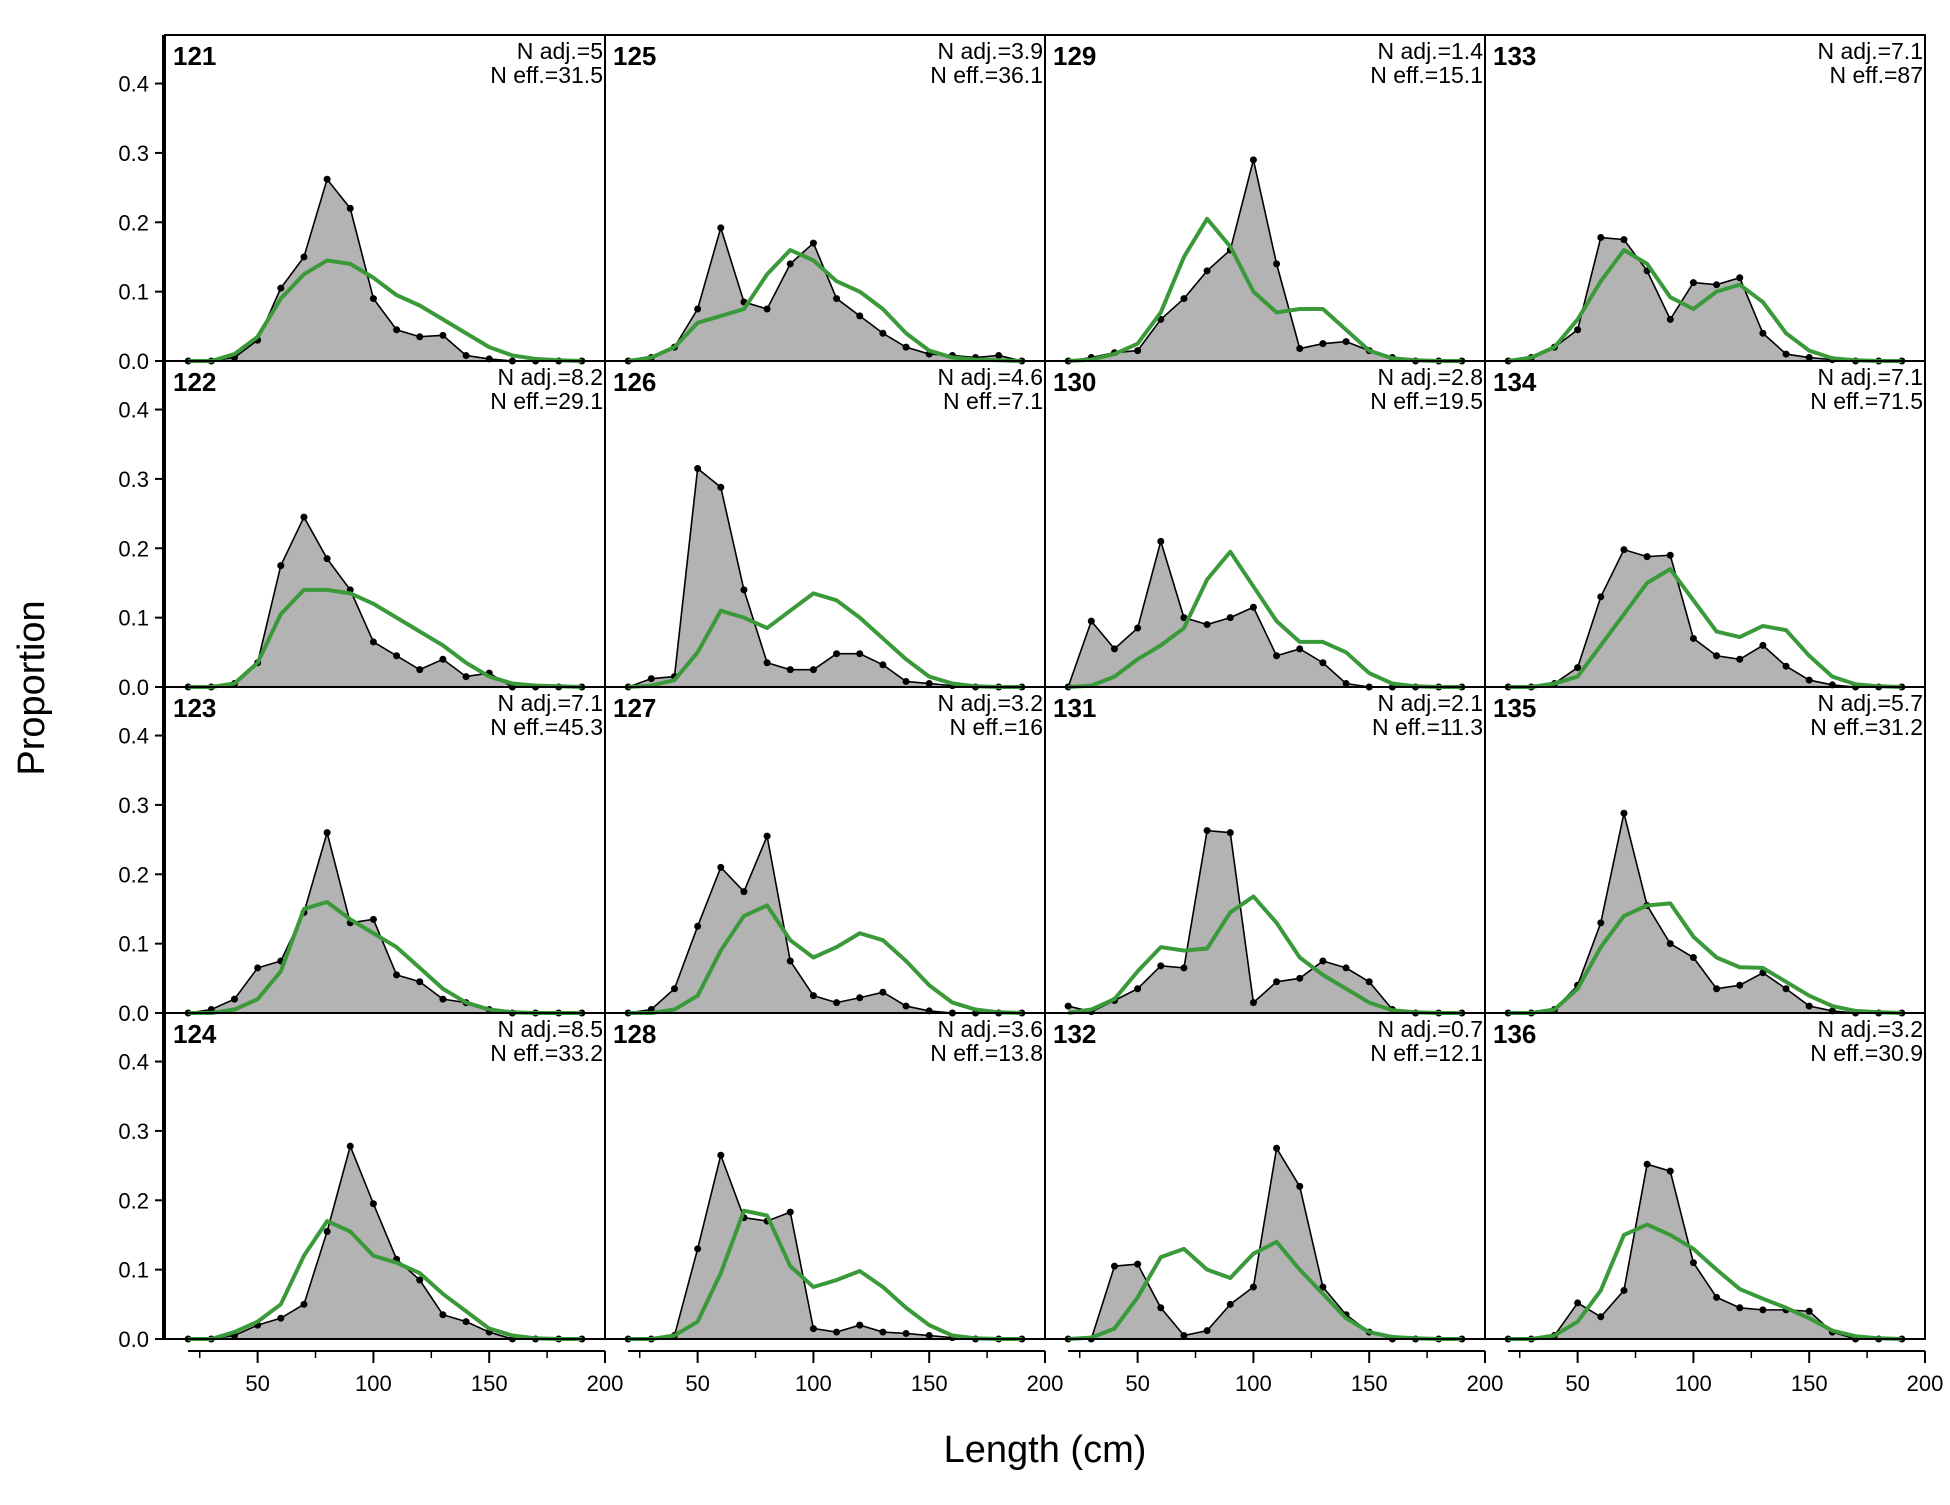 The height and width of the screenshot is (1505, 1950). I want to click on x-tick-label: 50, so click(697, 1383).